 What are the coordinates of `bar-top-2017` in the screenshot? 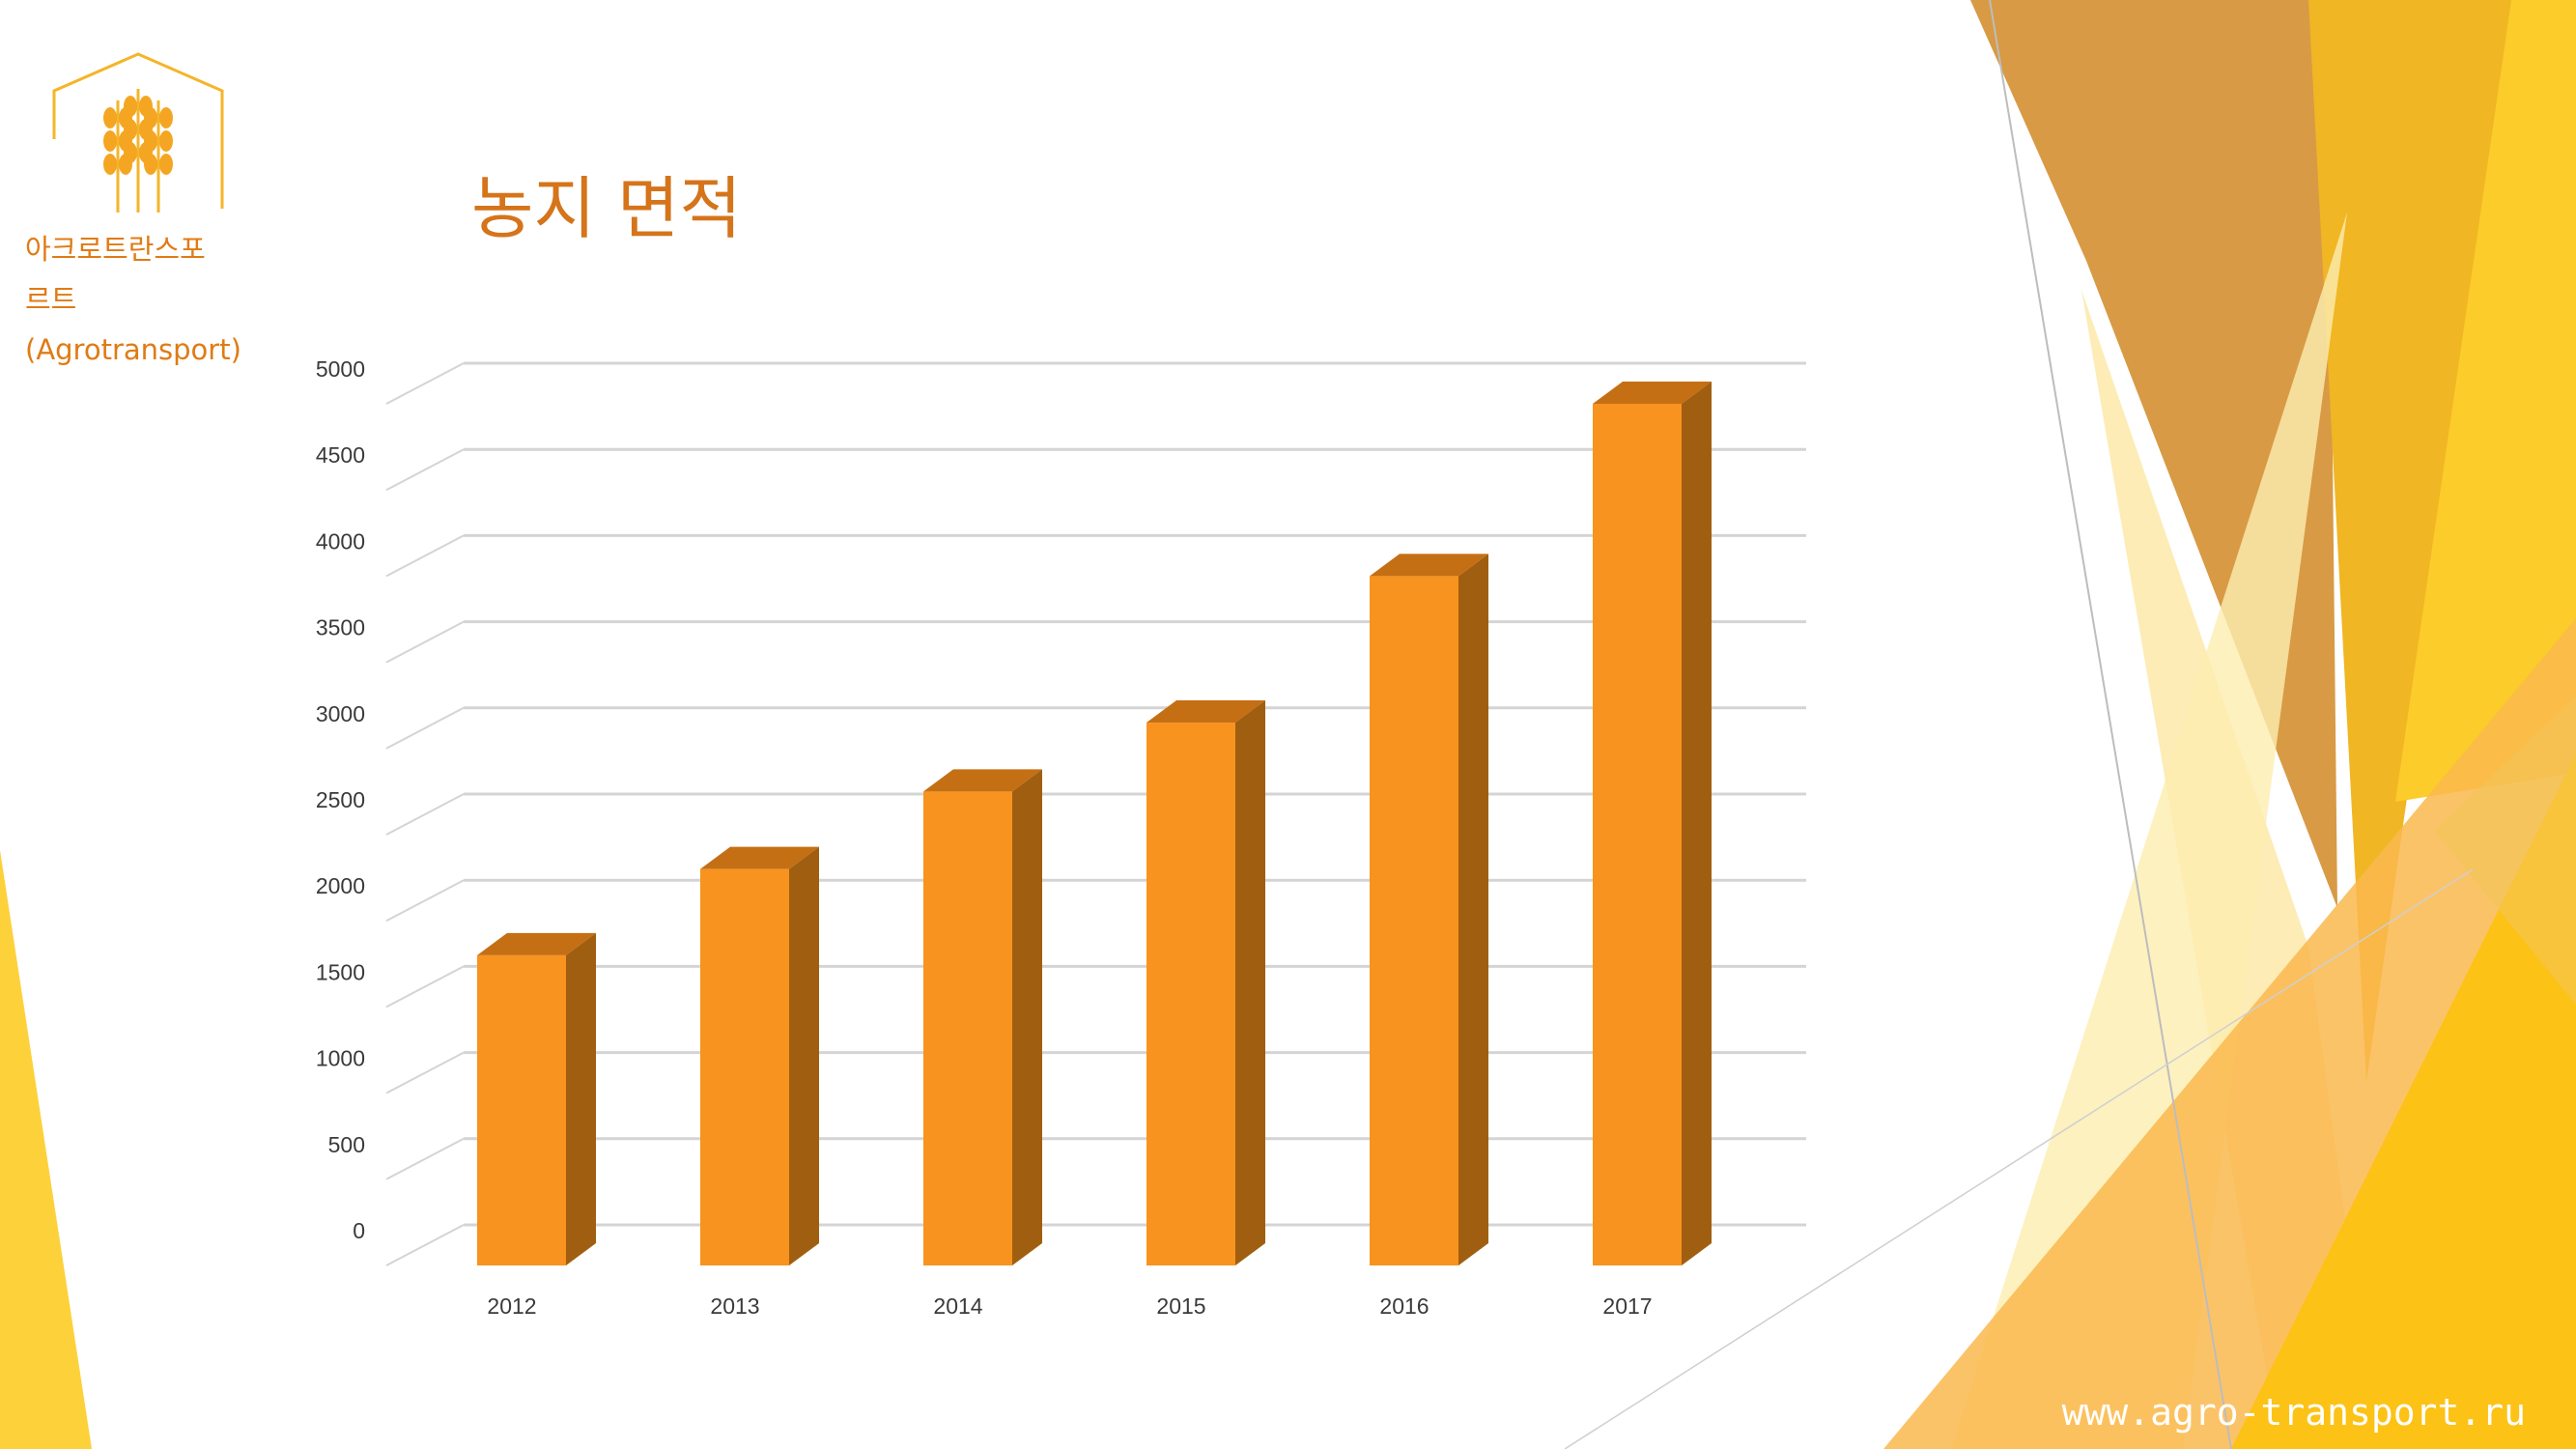 It's located at (1652, 393).